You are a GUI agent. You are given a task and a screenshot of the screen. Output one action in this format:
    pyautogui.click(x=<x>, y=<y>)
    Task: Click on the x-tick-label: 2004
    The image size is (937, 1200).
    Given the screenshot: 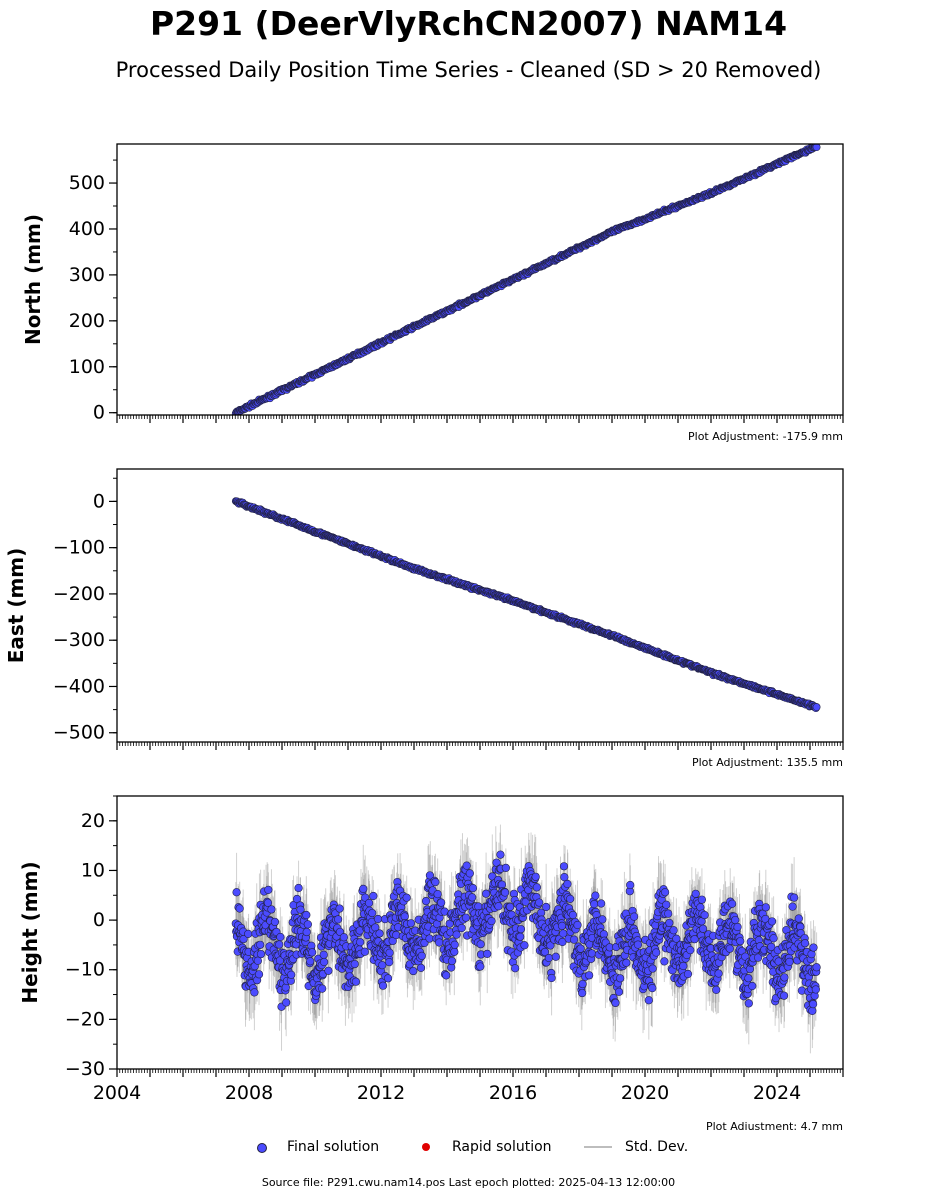 What is the action you would take?
    pyautogui.click(x=117, y=1093)
    